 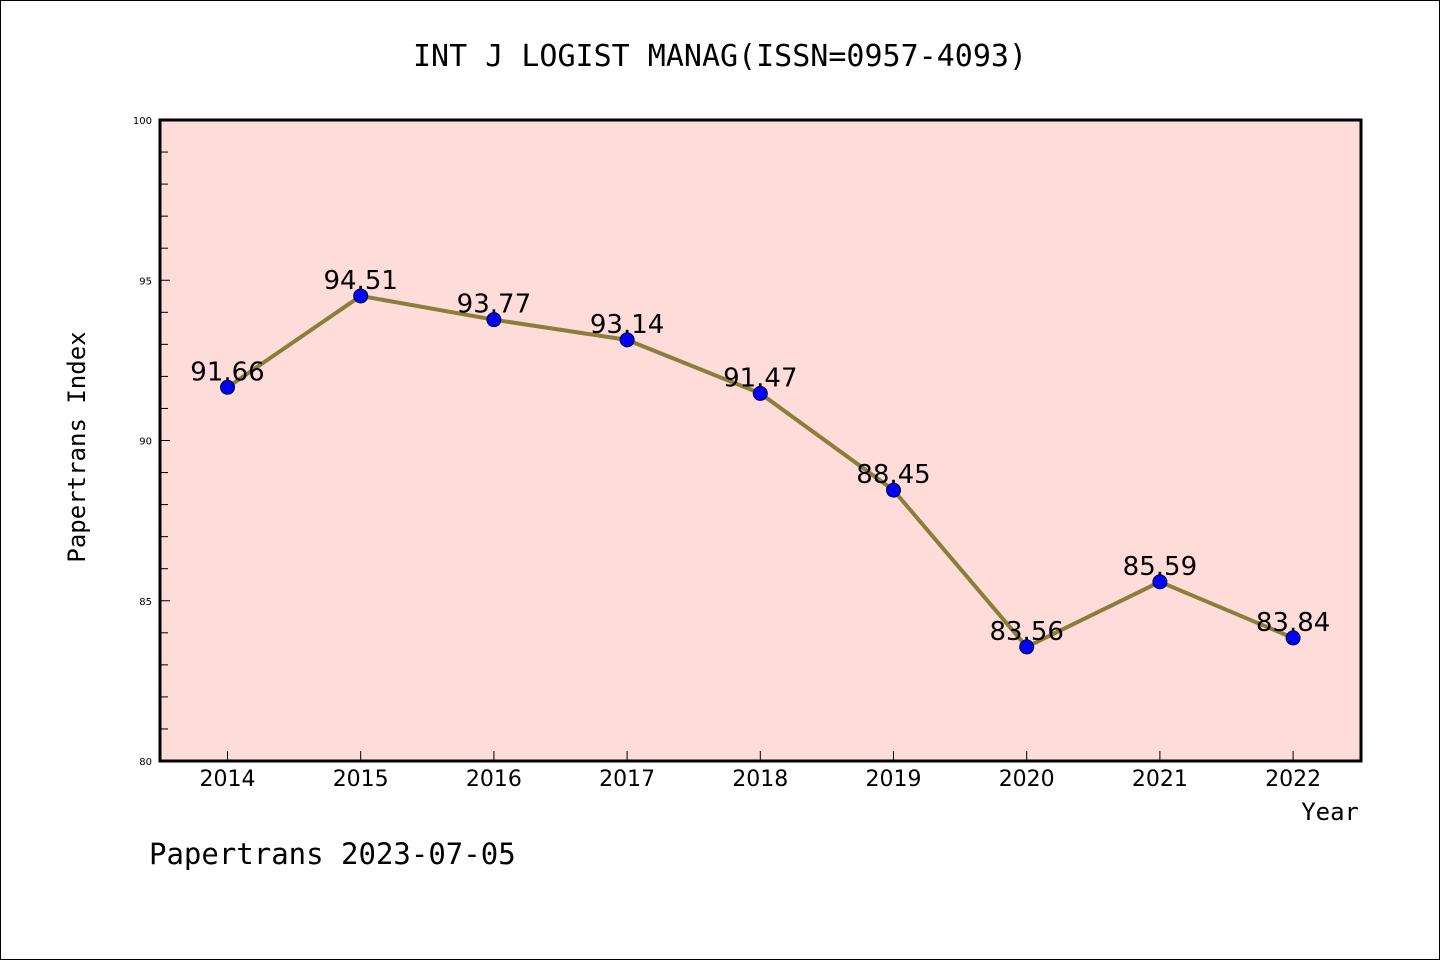 What do you see at coordinates (894, 779) in the screenshot?
I see `x-tick-label: 2019` at bounding box center [894, 779].